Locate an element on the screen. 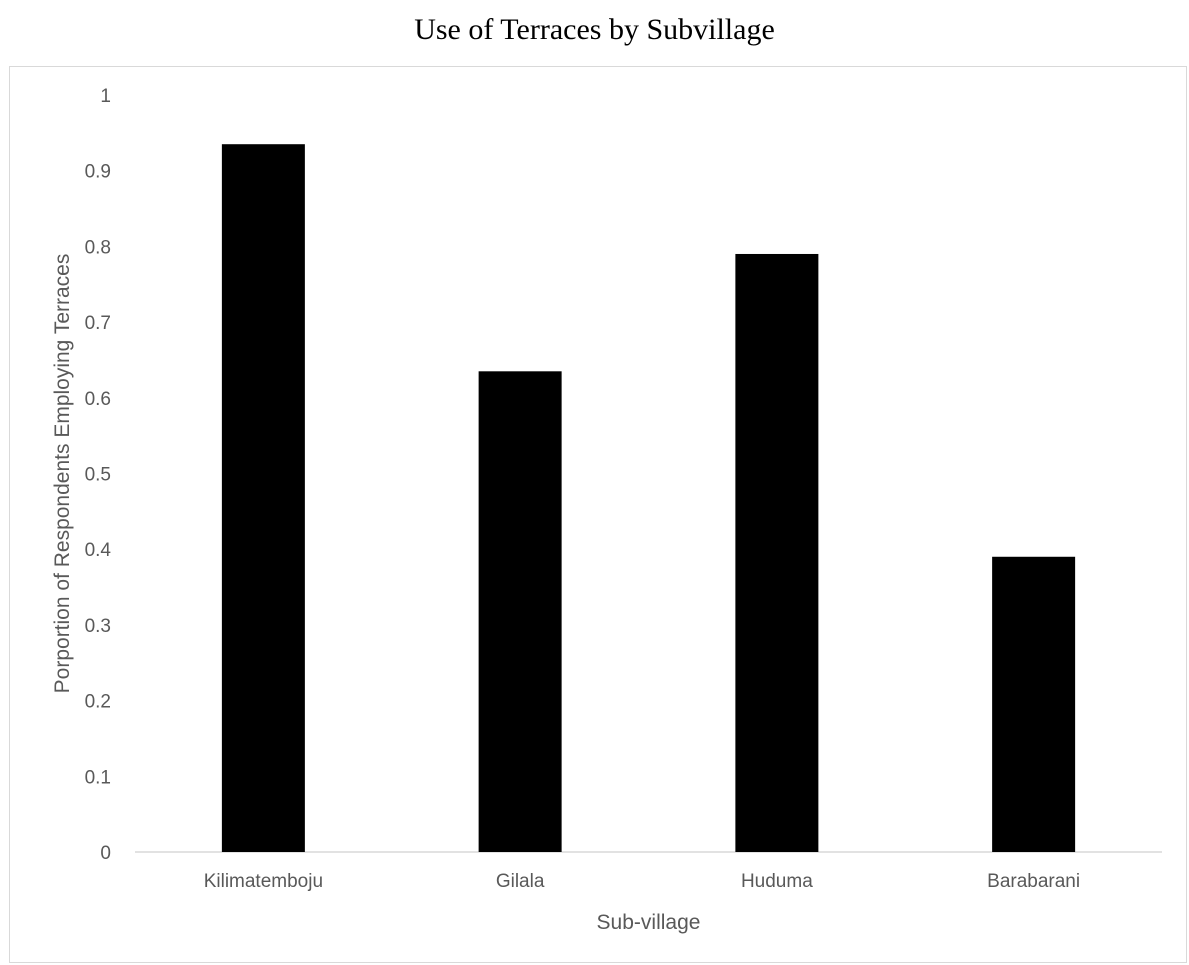  x-axis-ticks: Kilimatemboju Gilala Huduma Barabarani is located at coordinates (642, 881).